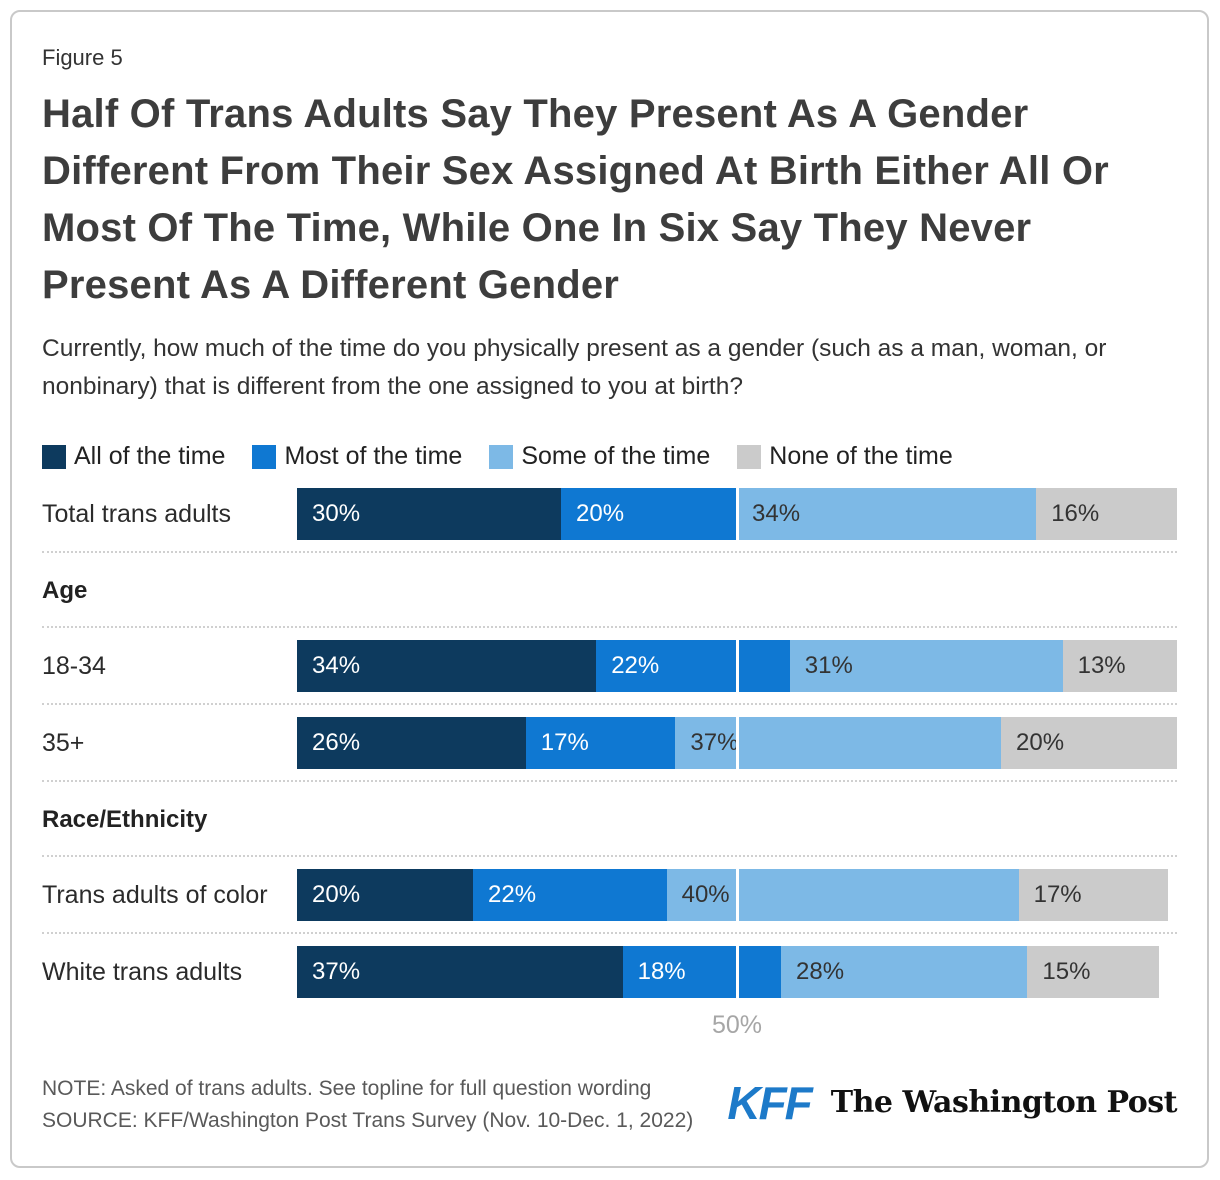  I want to click on axis-label-row: 50%, so click(609, 1025).